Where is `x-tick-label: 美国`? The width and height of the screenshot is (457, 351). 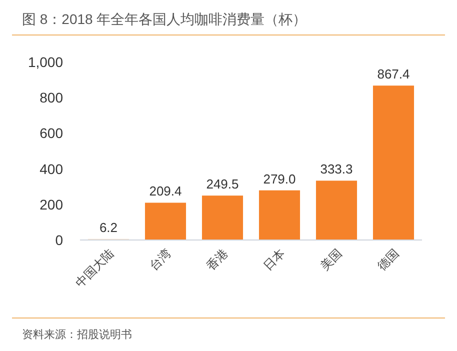
x-tick-label: 美国 is located at coordinates (331, 260).